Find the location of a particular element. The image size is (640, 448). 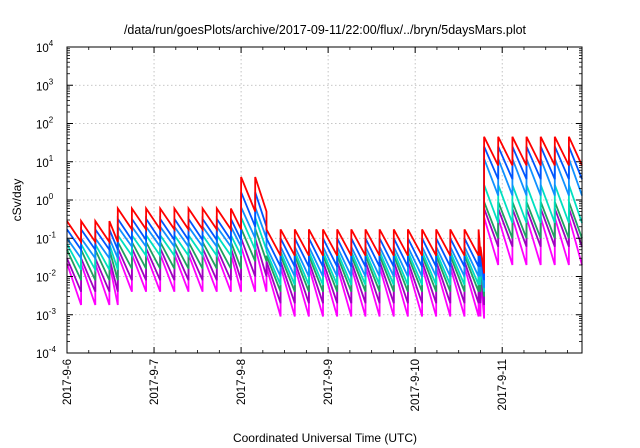

y-axis: 10⁻⁴ 10⁻³ 10⁻² 10⁻¹ 10⁰ 10¹ 10² 10³ 10⁴ is located at coordinates (46, 200).